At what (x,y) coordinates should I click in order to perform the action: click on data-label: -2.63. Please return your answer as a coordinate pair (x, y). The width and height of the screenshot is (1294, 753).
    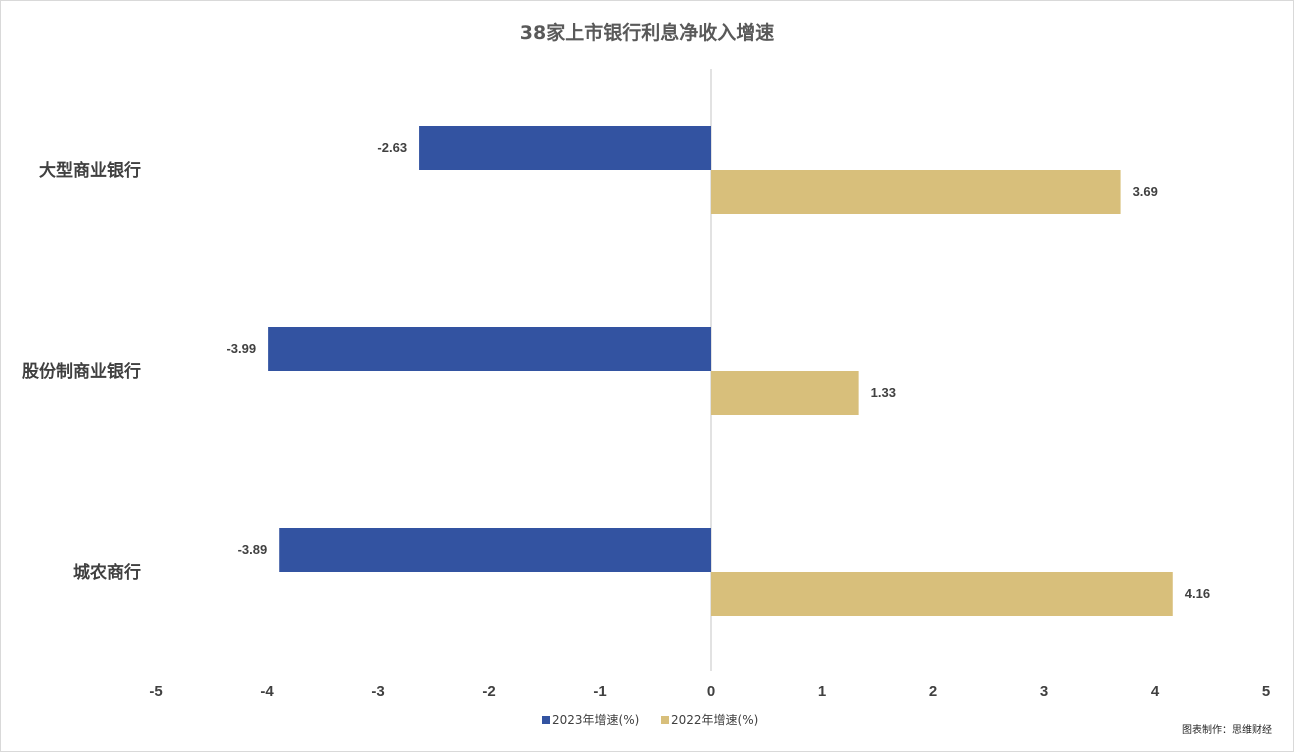
    Looking at the image, I should click on (392, 147).